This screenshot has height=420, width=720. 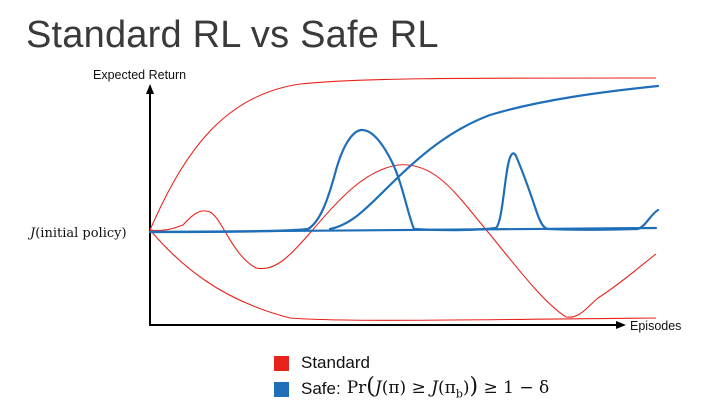 I want to click on y-axis-arrow-icon, so click(x=150, y=89).